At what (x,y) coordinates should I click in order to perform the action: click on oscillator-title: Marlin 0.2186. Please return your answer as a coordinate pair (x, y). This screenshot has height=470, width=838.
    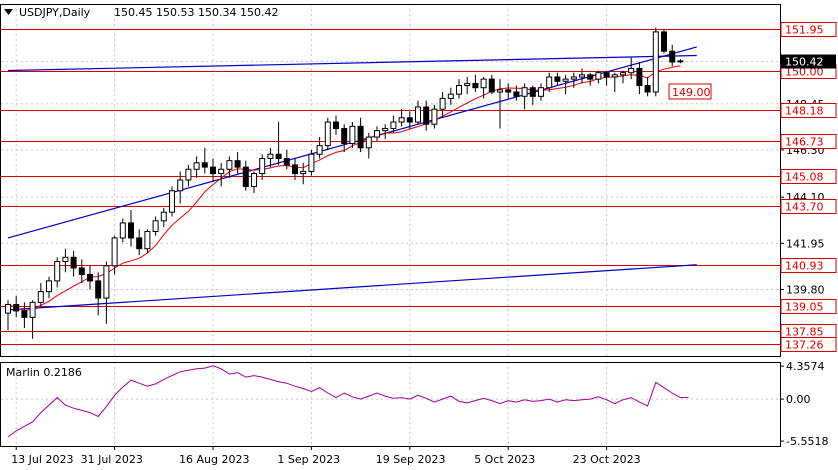
    Looking at the image, I should click on (44, 372).